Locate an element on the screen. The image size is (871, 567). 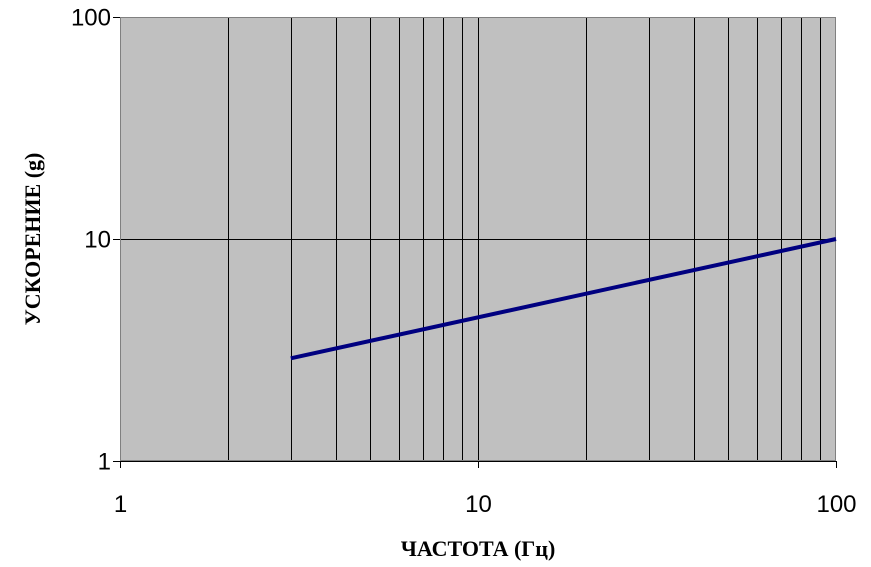
y-tick-label: 1 is located at coordinates (104, 462).